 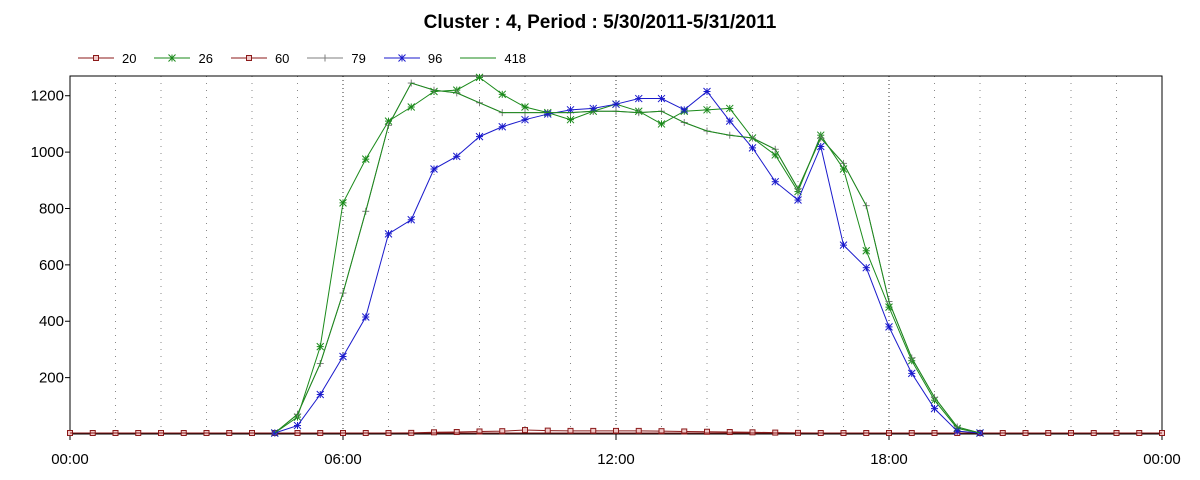 I want to click on legend-item-26: 26, so click(x=183, y=58).